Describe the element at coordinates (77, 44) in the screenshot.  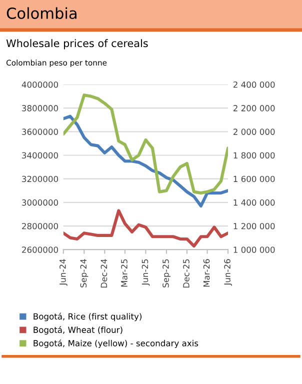
I see `chart-subtitle: Wholesale prices of cereals` at that location.